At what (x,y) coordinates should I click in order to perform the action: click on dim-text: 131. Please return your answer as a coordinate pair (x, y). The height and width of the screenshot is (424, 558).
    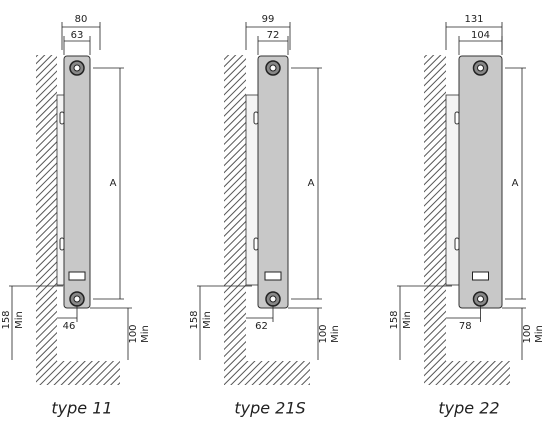
    Looking at the image, I should click on (473, 19).